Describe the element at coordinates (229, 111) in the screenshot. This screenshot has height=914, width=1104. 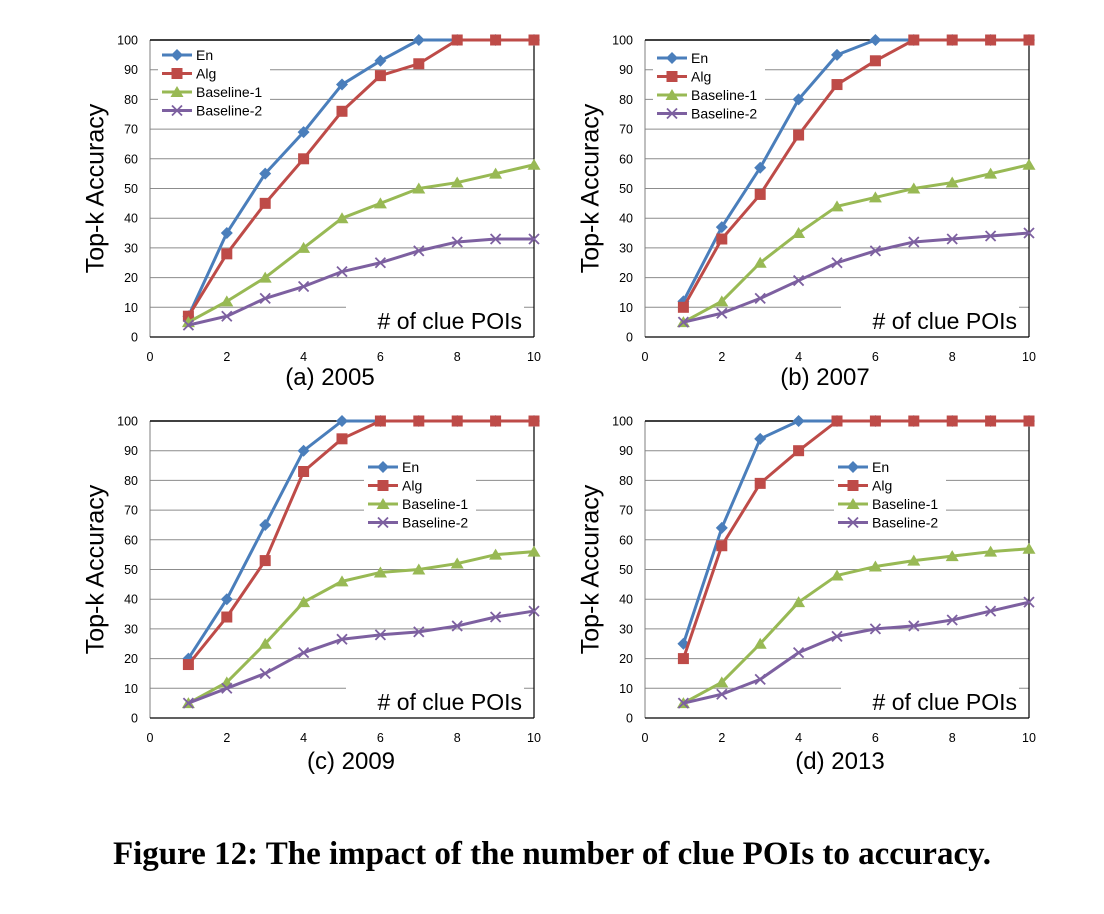
I see `legend-label: Baseline-2` at that location.